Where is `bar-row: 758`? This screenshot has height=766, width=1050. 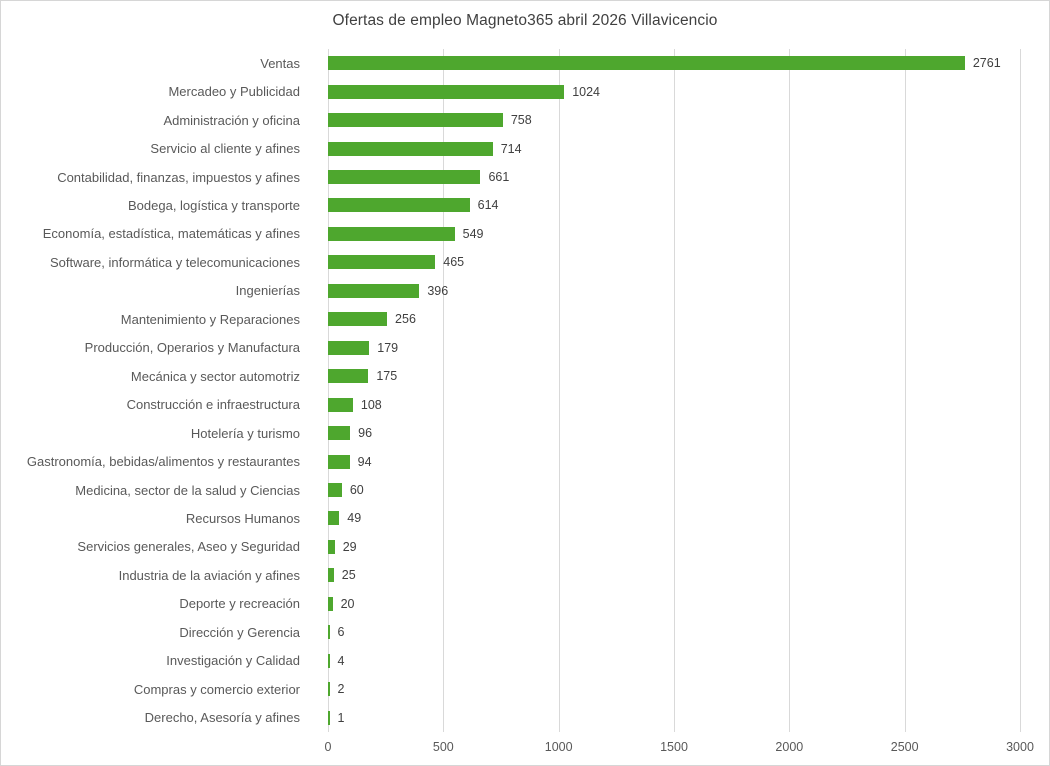
bar-row: 758 is located at coordinates (674, 120).